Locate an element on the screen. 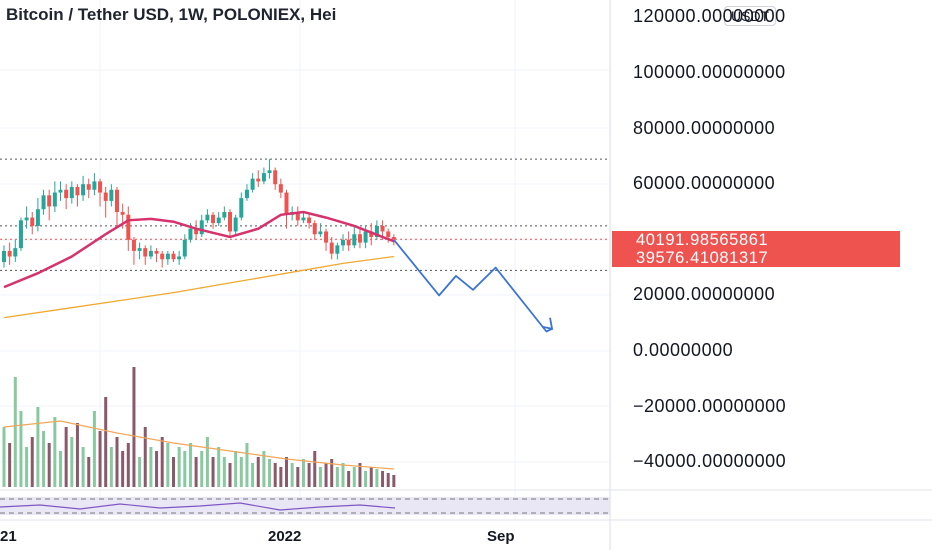 This screenshot has width=932, height=550. y-tick-label: −20000.00000000 is located at coordinates (710, 405).